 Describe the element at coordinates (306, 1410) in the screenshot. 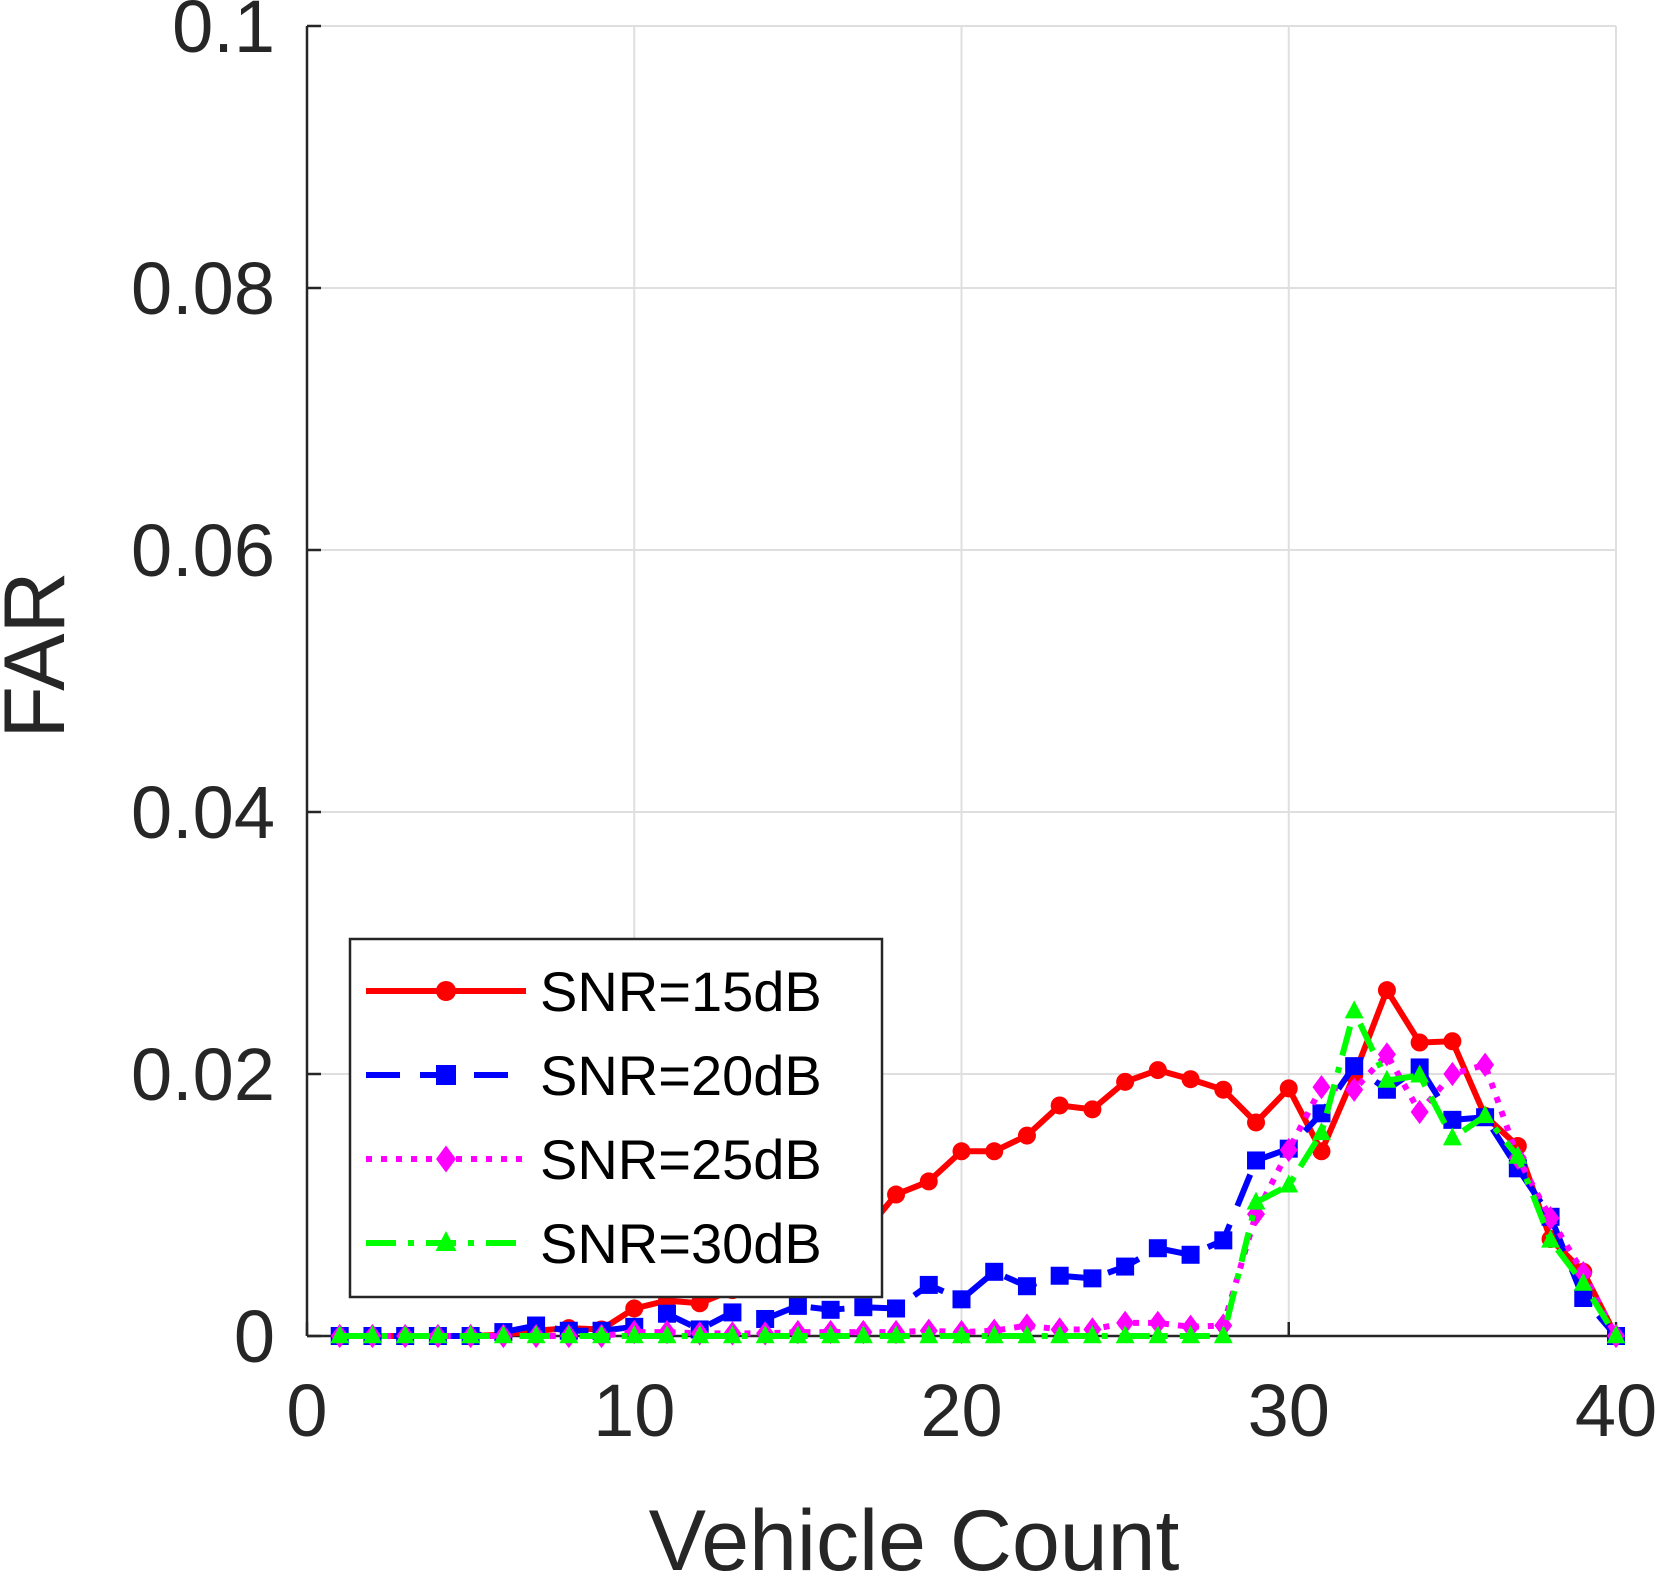

I see `x-tick-label: 0` at that location.